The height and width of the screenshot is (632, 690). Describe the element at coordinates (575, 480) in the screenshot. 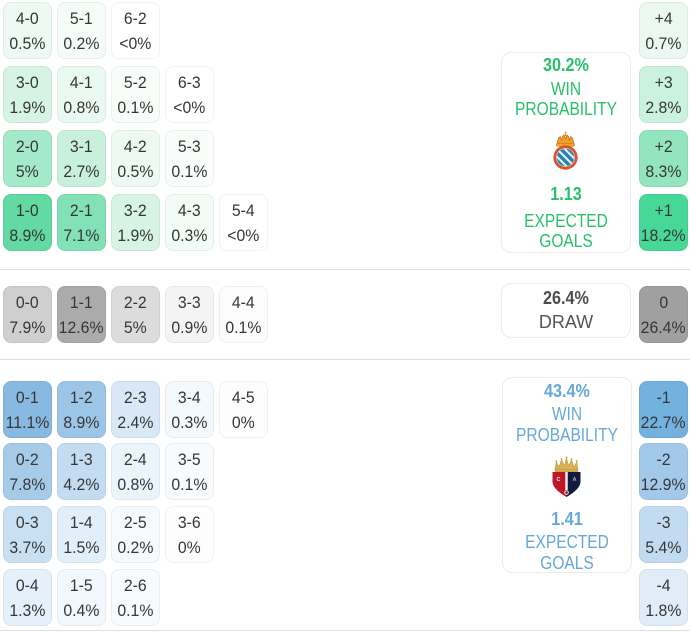

I see `svg-text: A` at that location.